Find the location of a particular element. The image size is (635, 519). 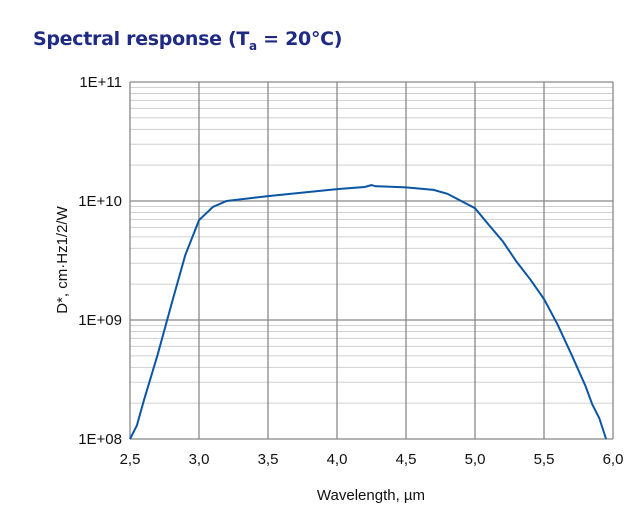

x-tick-label: 4,0 is located at coordinates (337, 459).